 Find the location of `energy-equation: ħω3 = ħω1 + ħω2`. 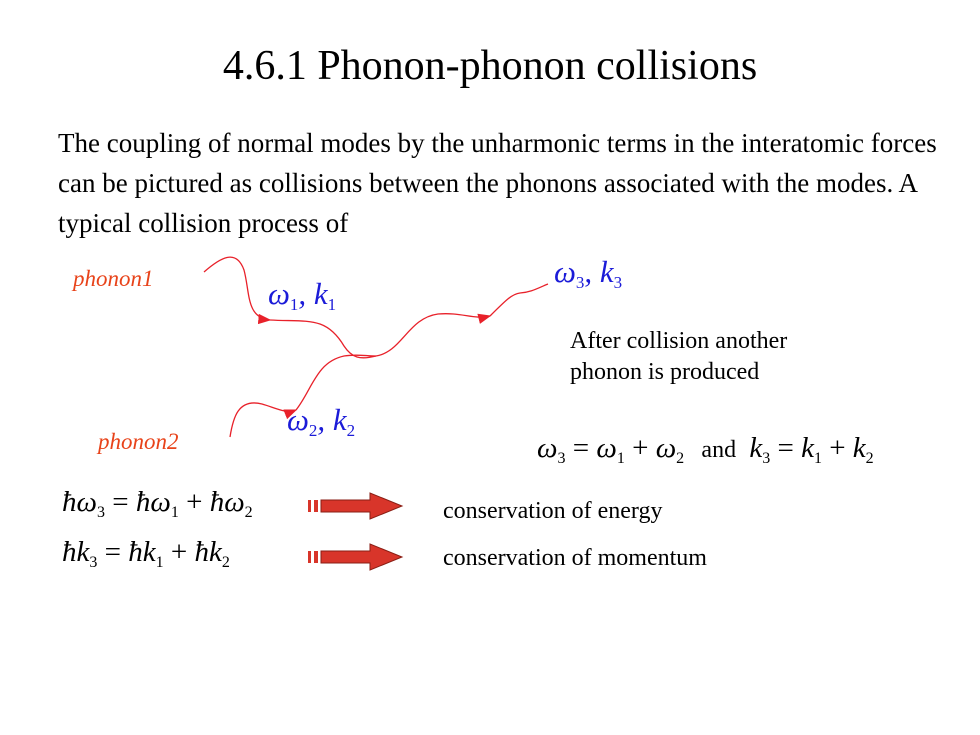

energy-equation: ħω3 = ħω1 + ħω2 is located at coordinates (157, 503).